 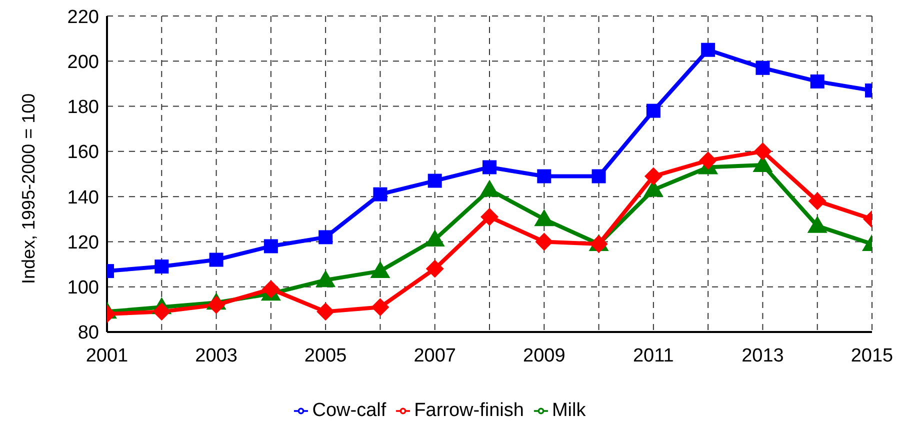 What do you see at coordinates (544, 355) in the screenshot?
I see `x-tick-label: 2009` at bounding box center [544, 355].